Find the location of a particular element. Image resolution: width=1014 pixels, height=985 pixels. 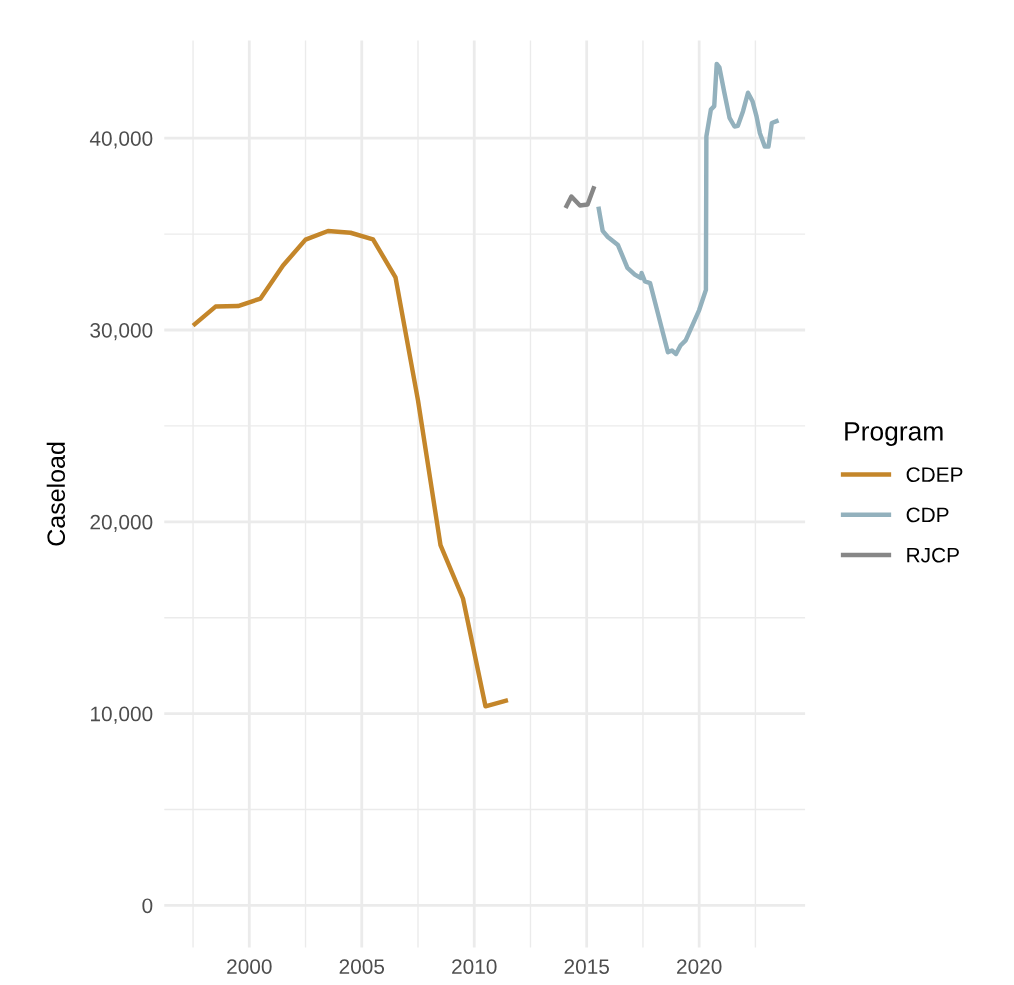

y-tick-label: 40,000 is located at coordinates (121, 140).